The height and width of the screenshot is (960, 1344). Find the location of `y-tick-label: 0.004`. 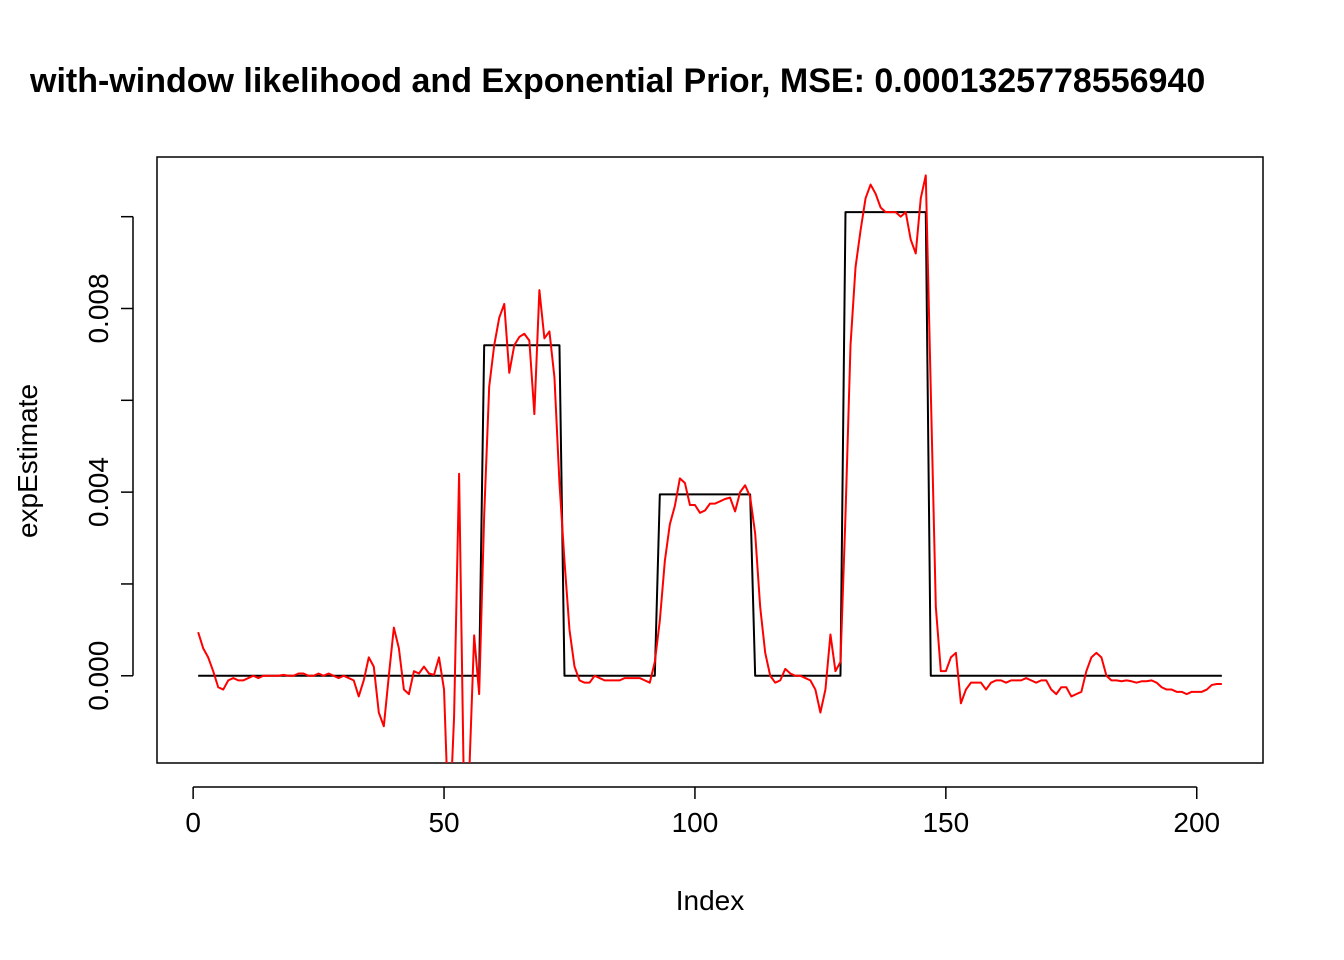

y-tick-label: 0.004 is located at coordinates (98, 492).